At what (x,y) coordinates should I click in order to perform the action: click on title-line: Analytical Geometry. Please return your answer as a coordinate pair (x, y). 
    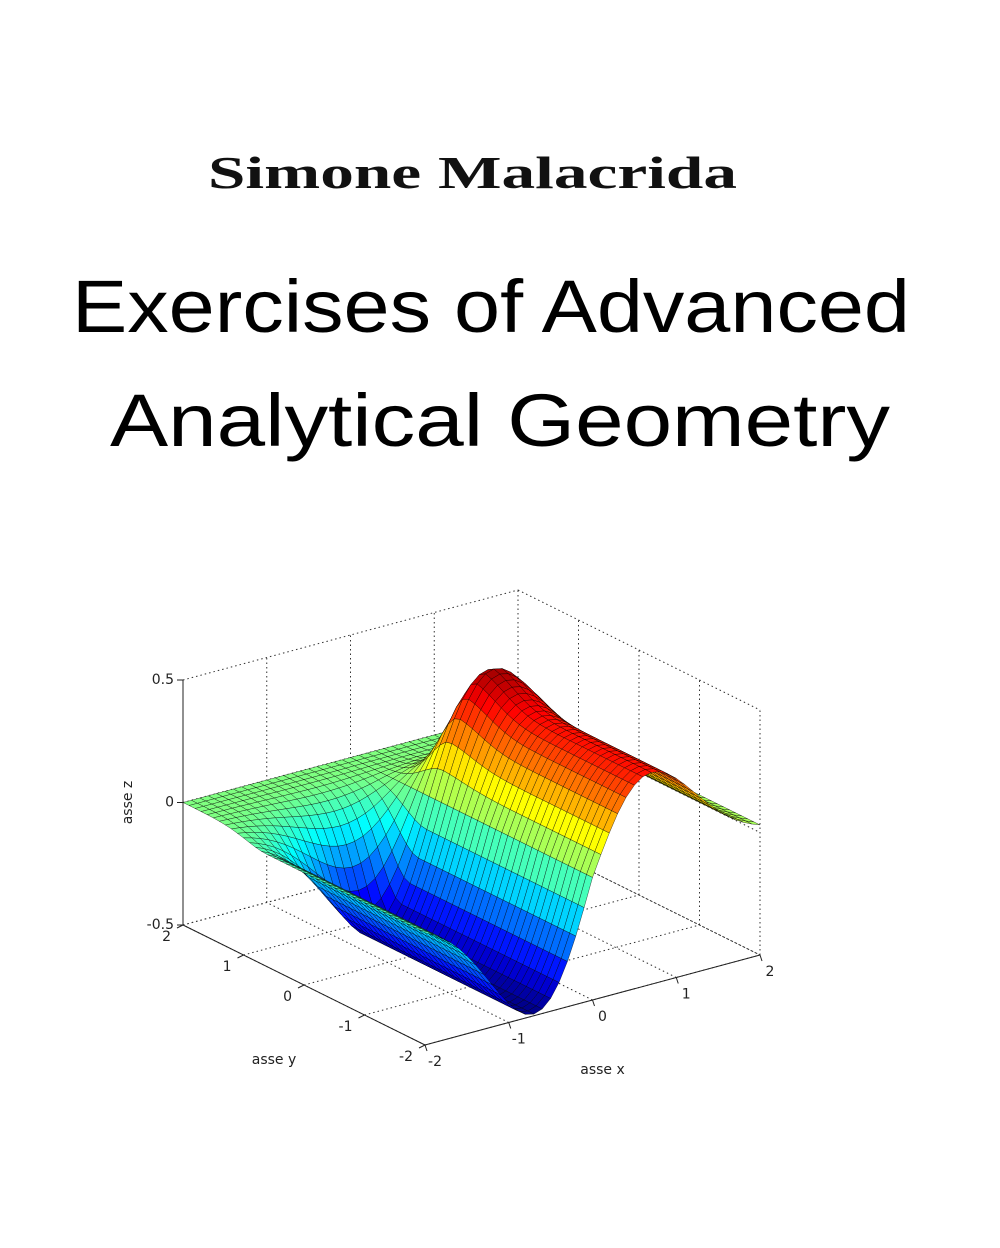
    Looking at the image, I should click on (500, 420).